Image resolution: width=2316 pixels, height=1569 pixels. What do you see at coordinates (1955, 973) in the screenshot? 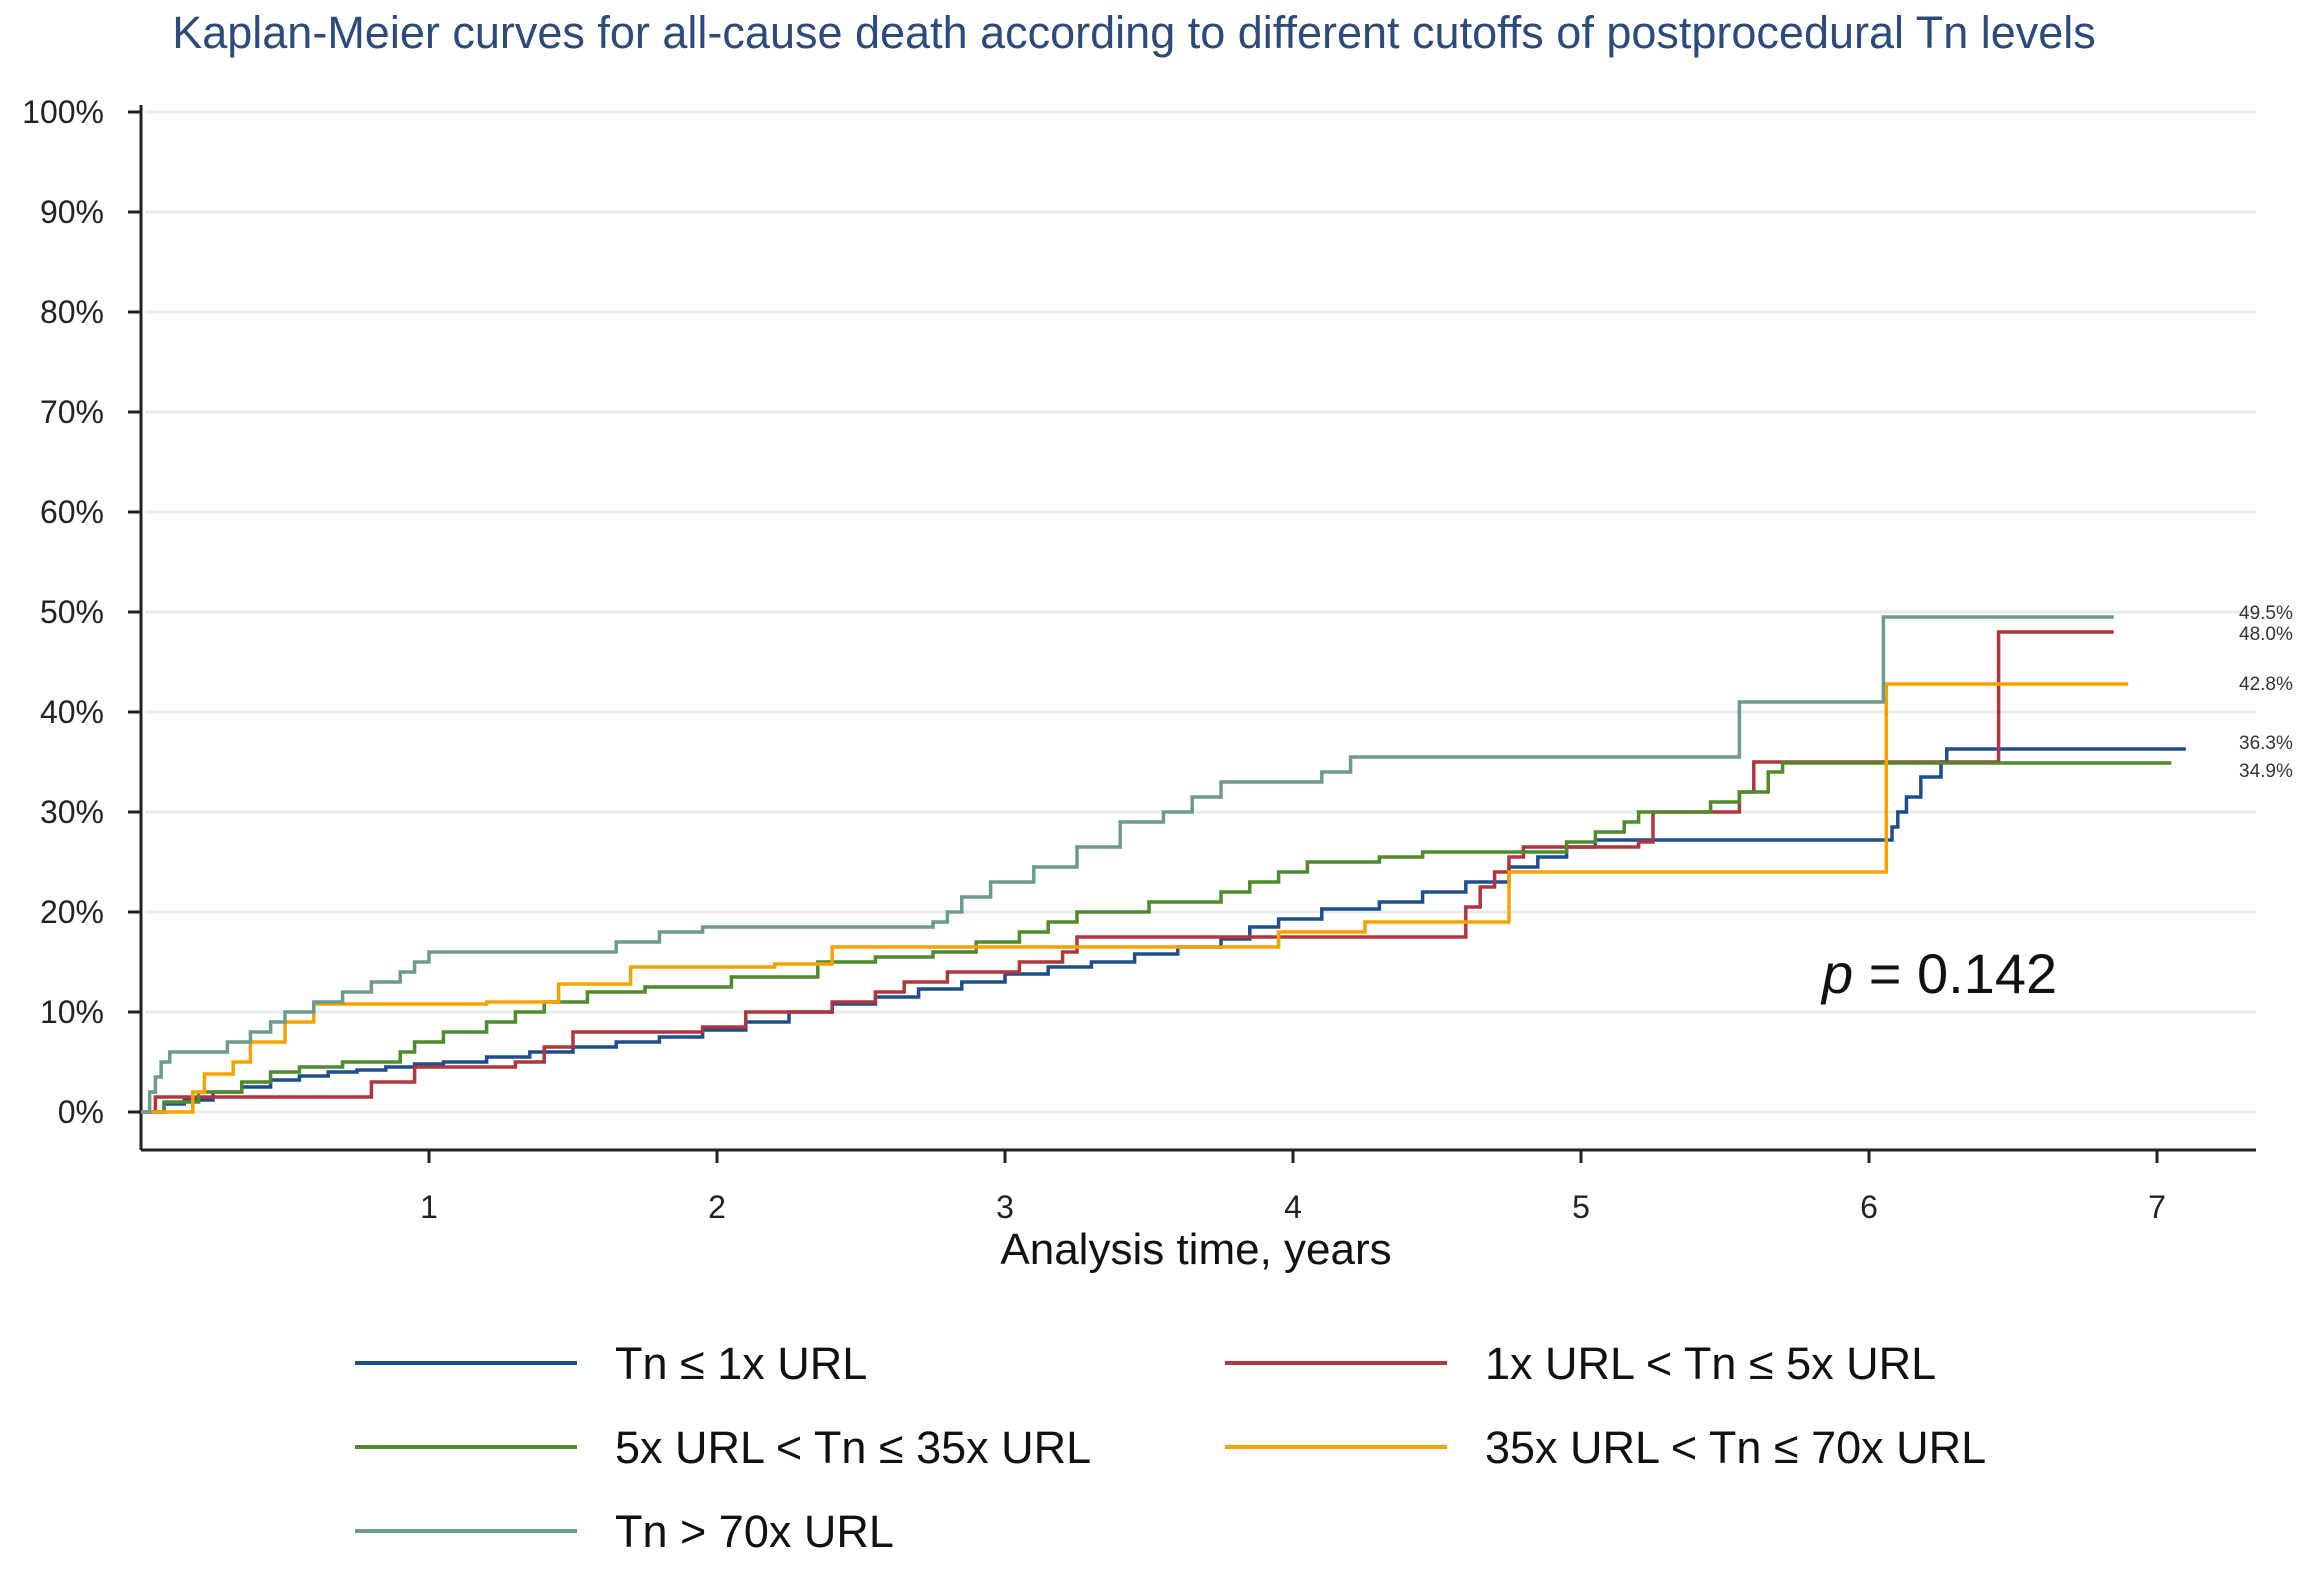
I see `p-value-text: = 0.142` at bounding box center [1955, 973].